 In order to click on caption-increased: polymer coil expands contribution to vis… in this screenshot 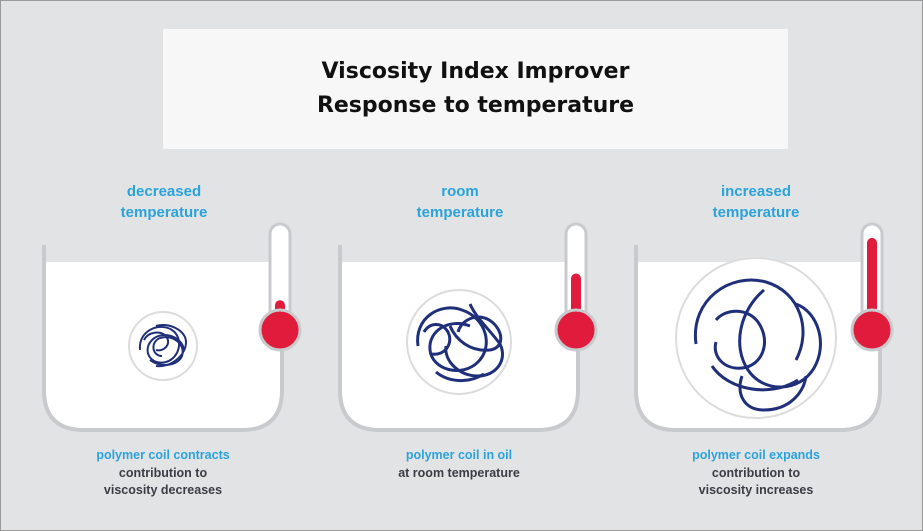, I will do `click(756, 473)`.